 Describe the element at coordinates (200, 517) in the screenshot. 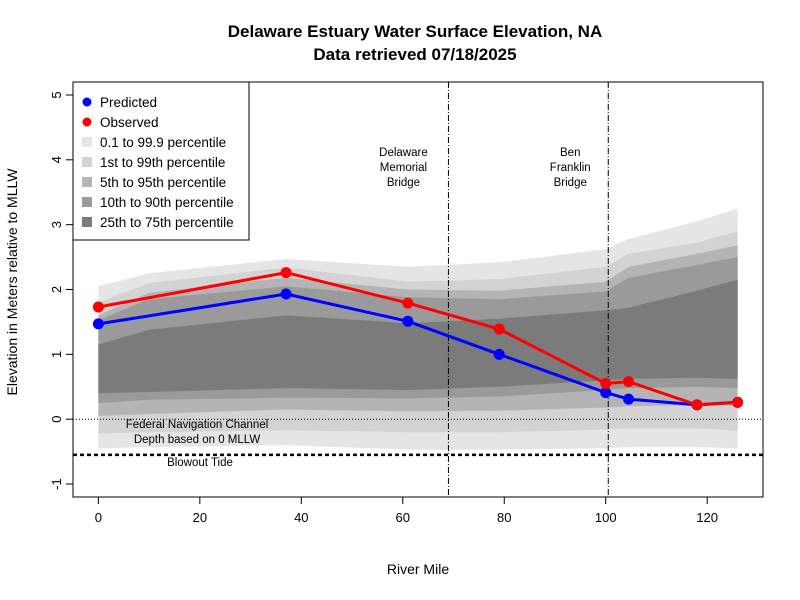

I see `x-tick-label-2: 20` at that location.